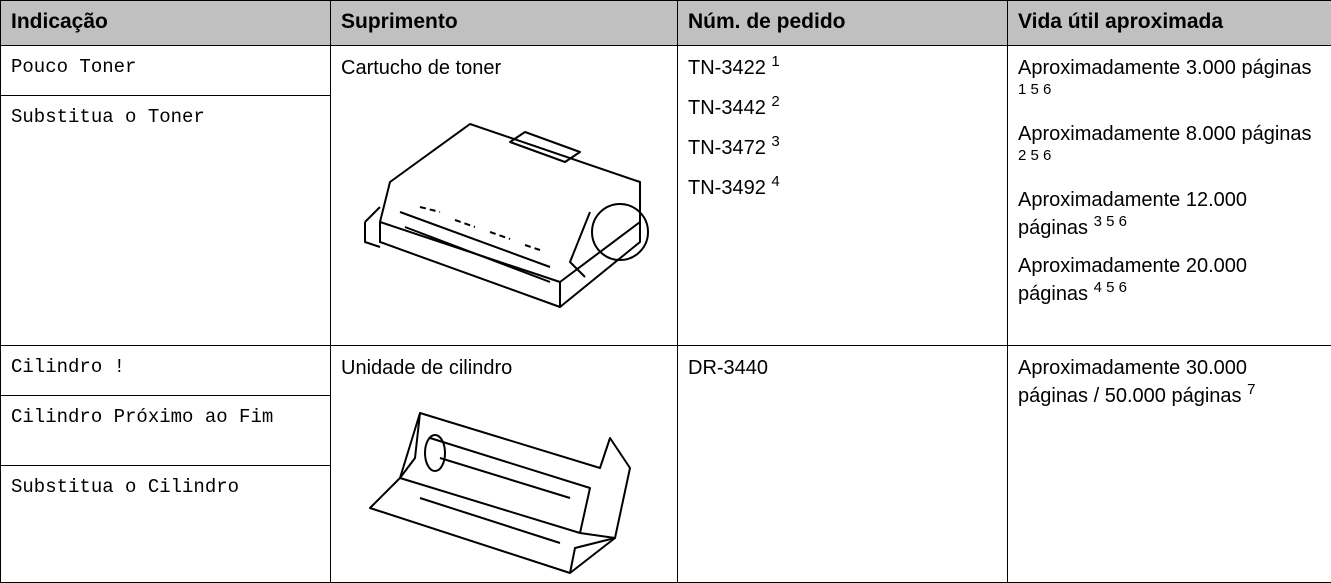  What do you see at coordinates (727, 108) in the screenshot?
I see `order-code: TN-3442` at bounding box center [727, 108].